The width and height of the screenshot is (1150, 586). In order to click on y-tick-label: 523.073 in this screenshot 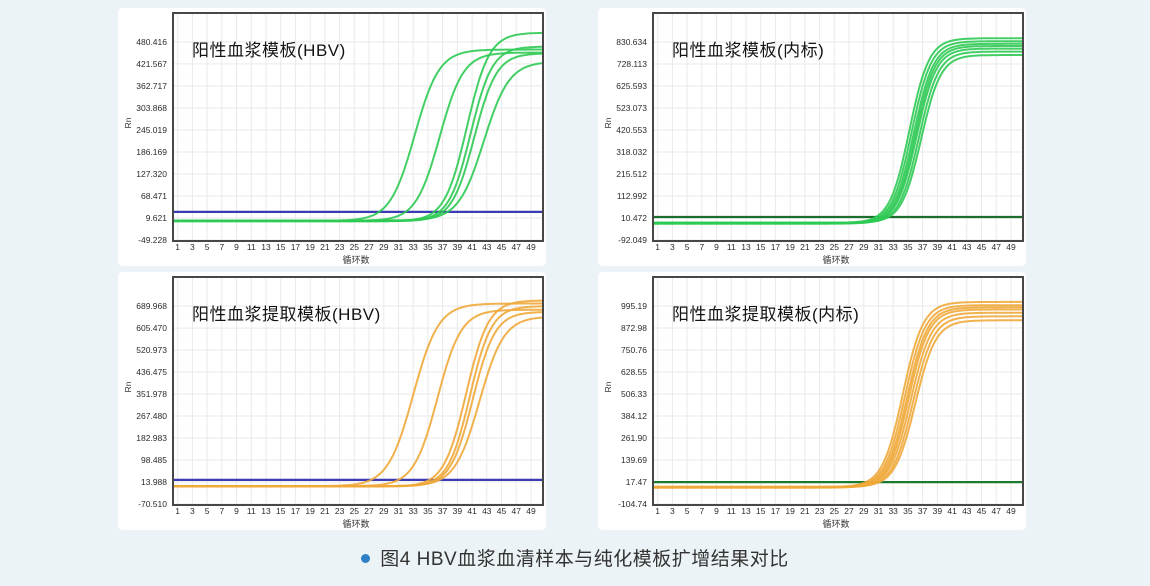, I will do `click(631, 107)`.